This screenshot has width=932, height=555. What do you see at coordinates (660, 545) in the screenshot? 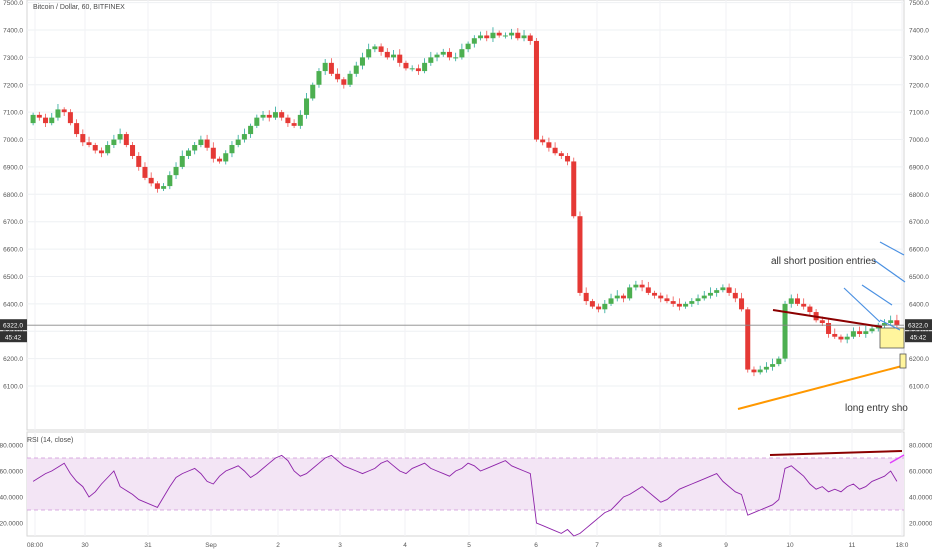
I see `x-tick-label: 8` at bounding box center [660, 545].